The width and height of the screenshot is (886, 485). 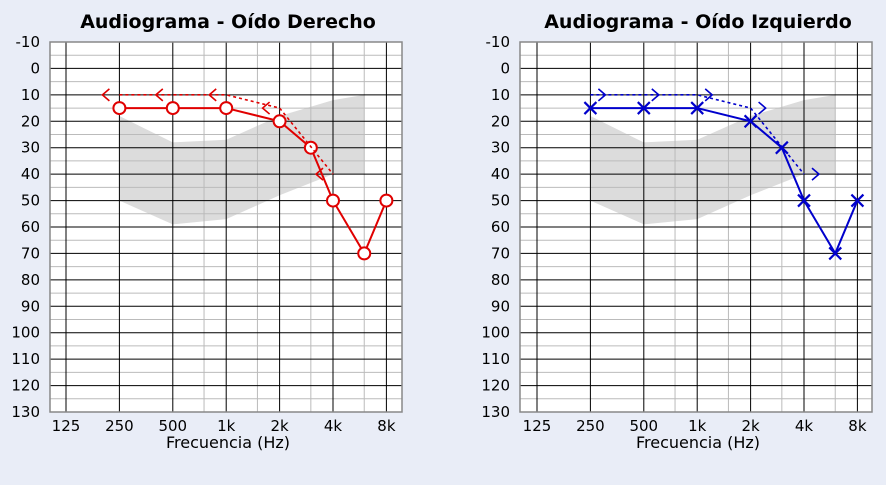 What do you see at coordinates (228, 22) in the screenshot?
I see `chart-title: Audiograma - Oído Derecho` at bounding box center [228, 22].